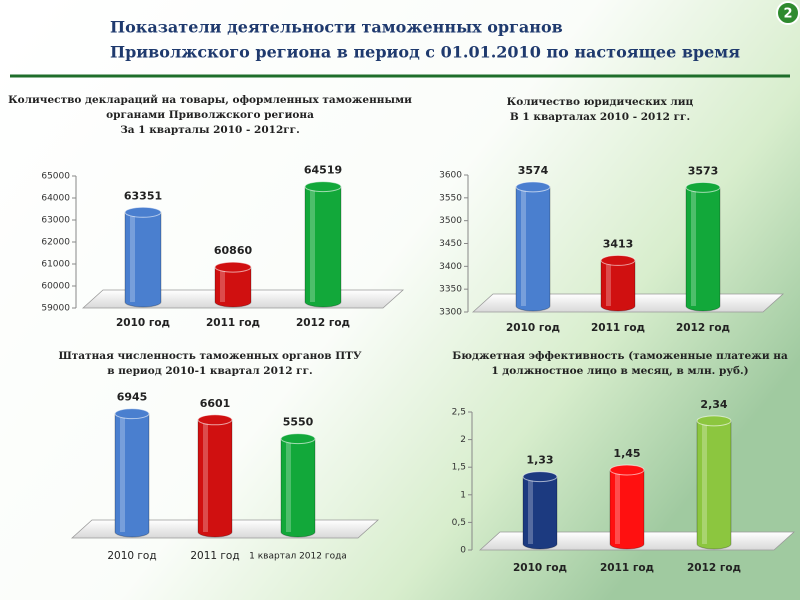  I want to click on y-tick-label: 62000, so click(55, 243).